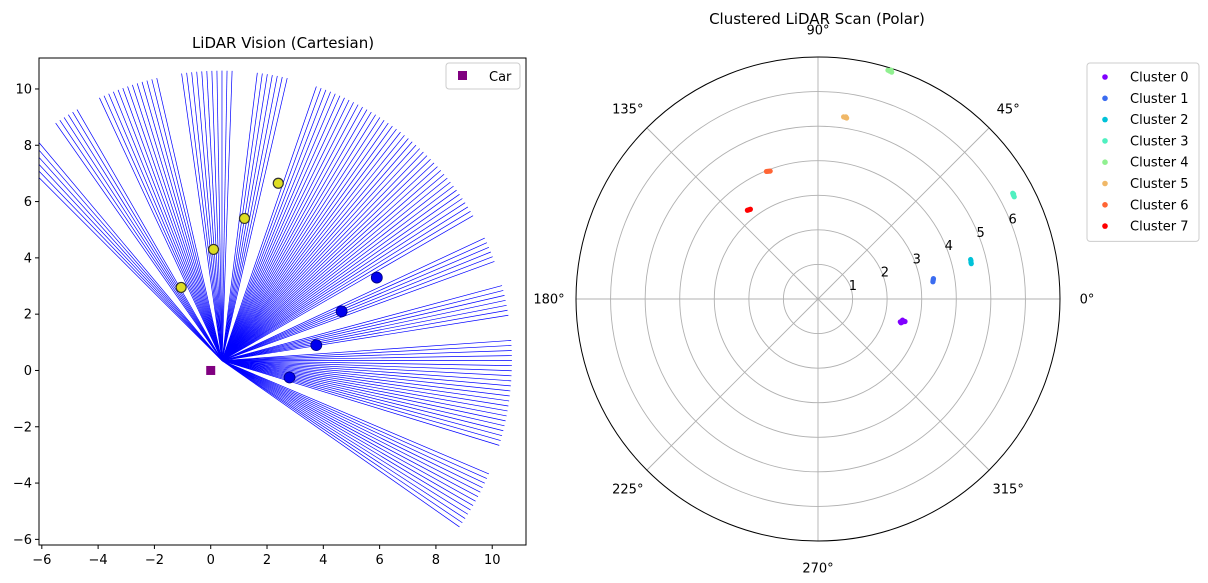 This screenshot has height=583, width=1208. What do you see at coordinates (949, 246) in the screenshot?
I see `polar-r-tick-label: 4` at bounding box center [949, 246].